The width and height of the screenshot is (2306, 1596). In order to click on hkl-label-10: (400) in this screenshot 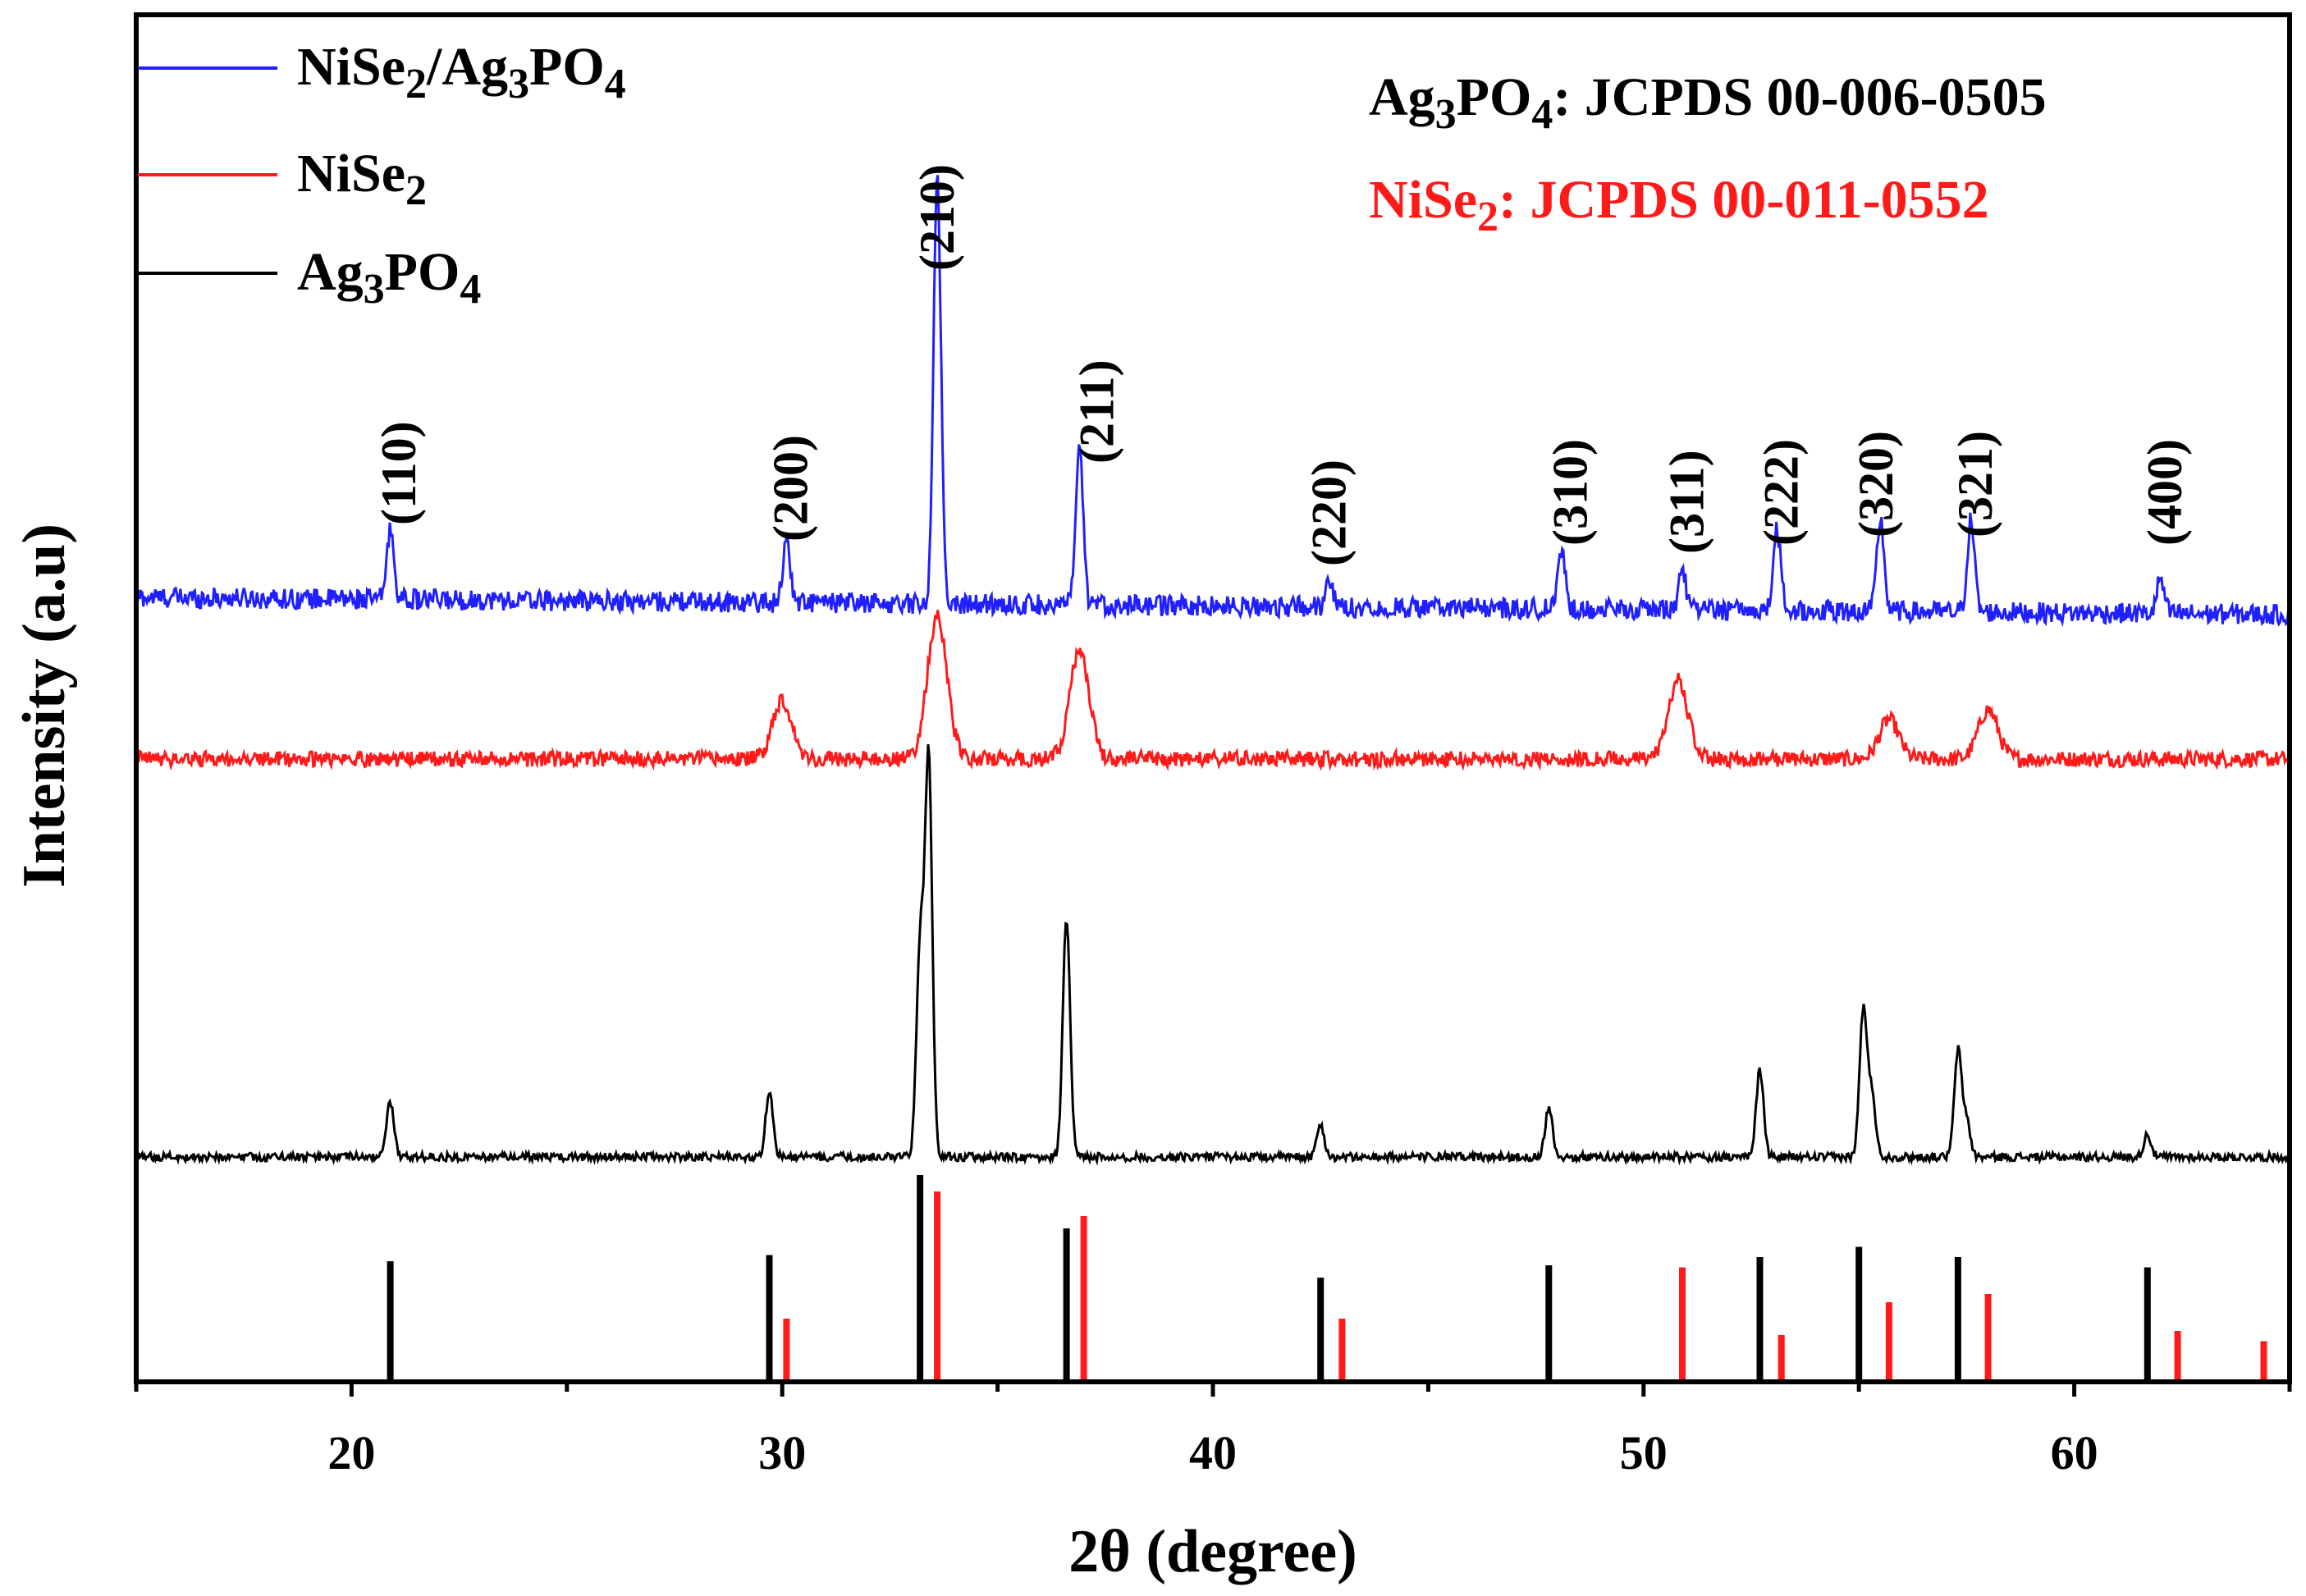, I will do `click(2165, 492)`.